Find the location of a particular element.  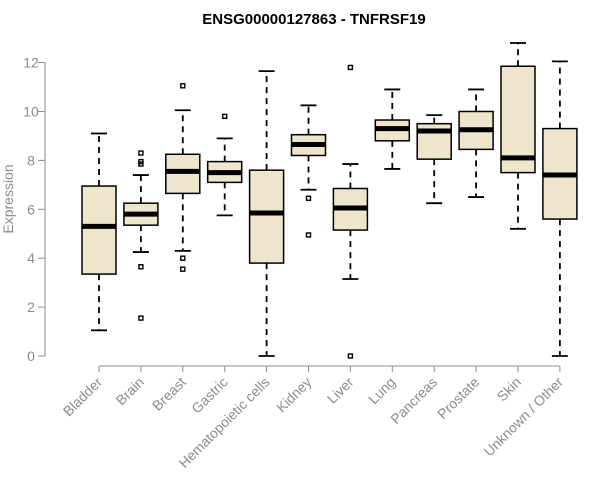

x-tick-label: Prostate is located at coordinates (458, 398).